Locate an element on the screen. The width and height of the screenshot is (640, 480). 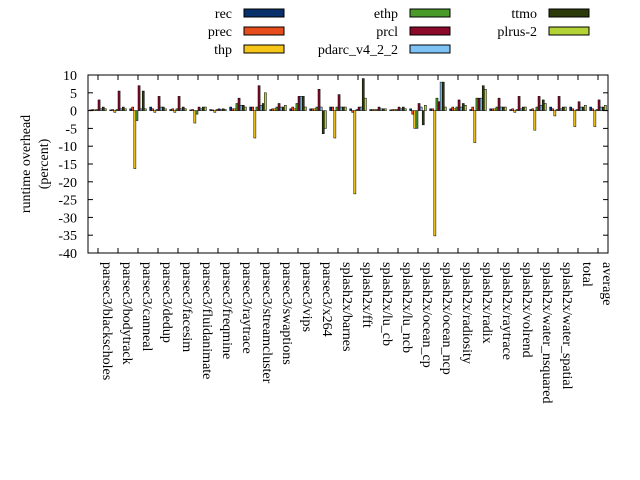
y-axis-label-line: (percent) is located at coordinates (44, 163).